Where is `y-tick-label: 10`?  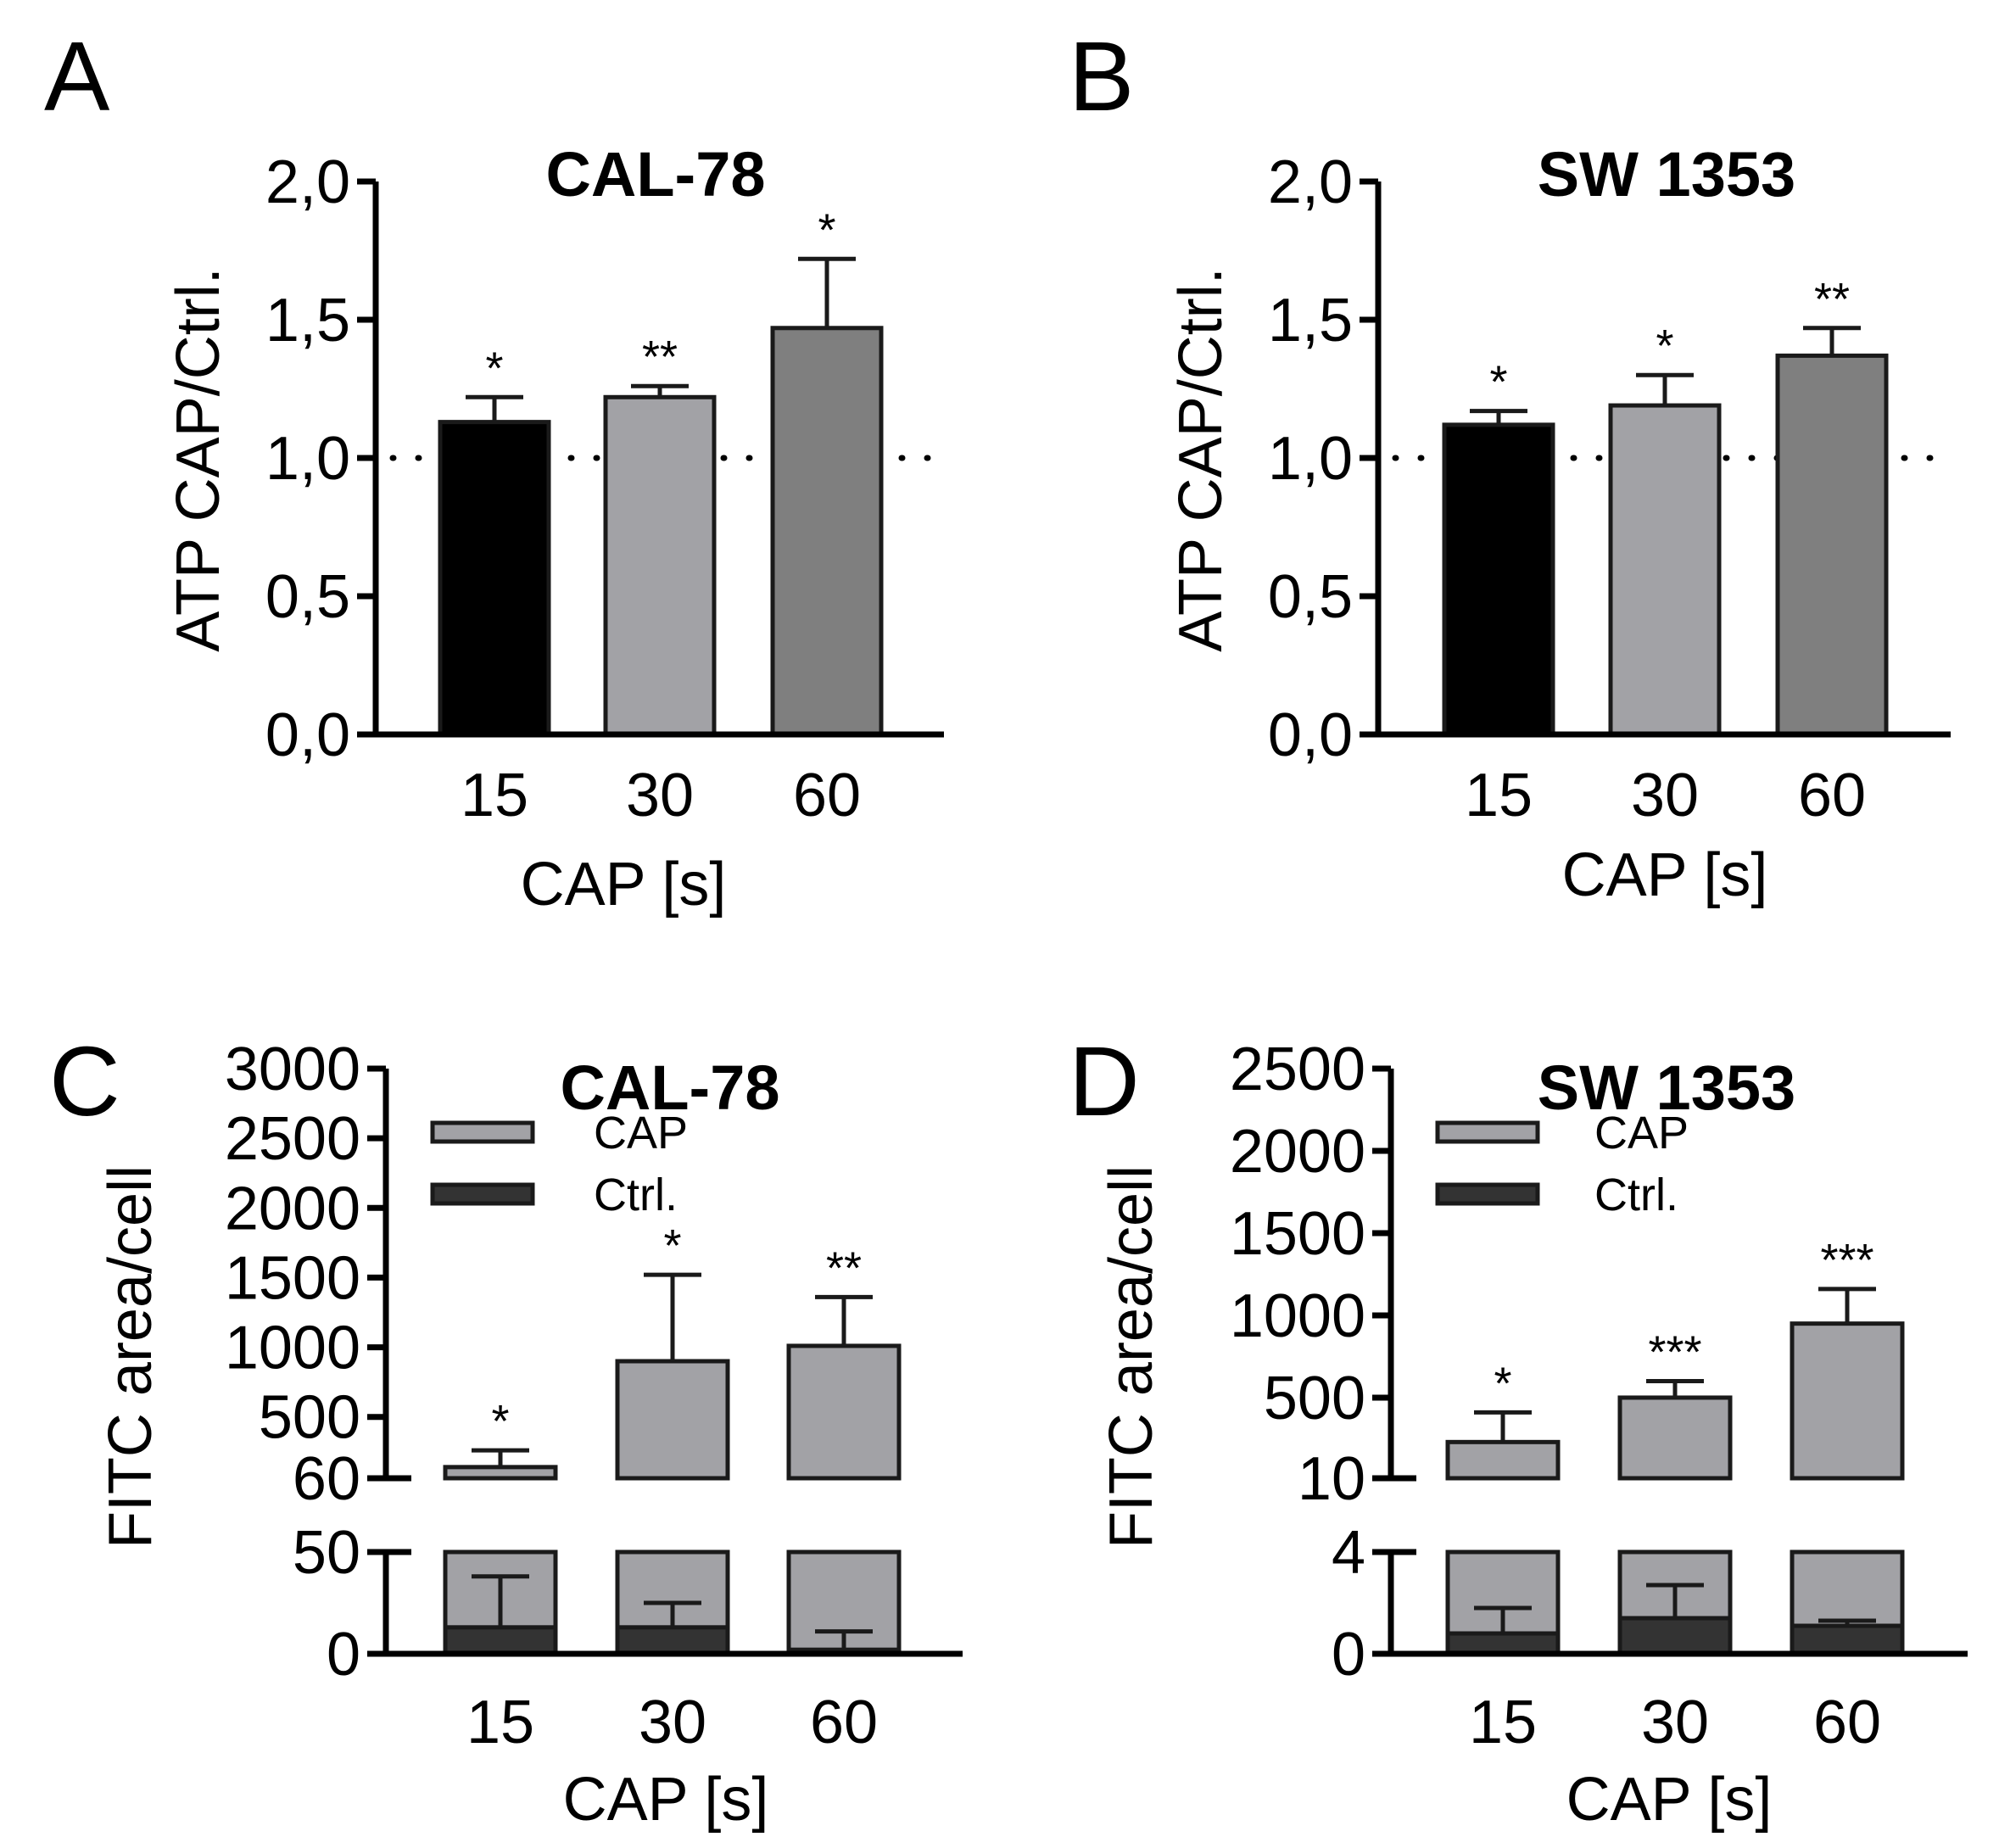 y-tick-label: 10 is located at coordinates (1331, 1479).